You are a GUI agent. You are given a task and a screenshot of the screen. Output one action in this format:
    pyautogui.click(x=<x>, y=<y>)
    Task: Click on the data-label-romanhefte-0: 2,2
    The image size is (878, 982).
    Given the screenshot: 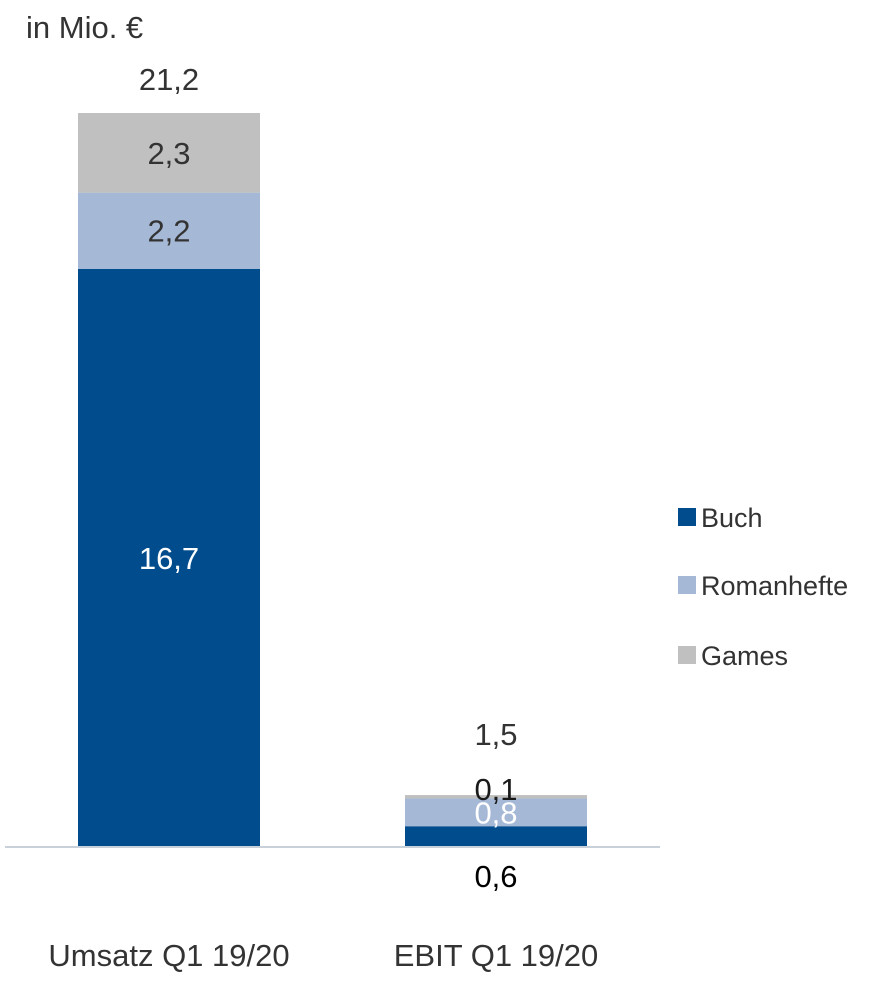 What is the action you would take?
    pyautogui.click(x=168, y=231)
    